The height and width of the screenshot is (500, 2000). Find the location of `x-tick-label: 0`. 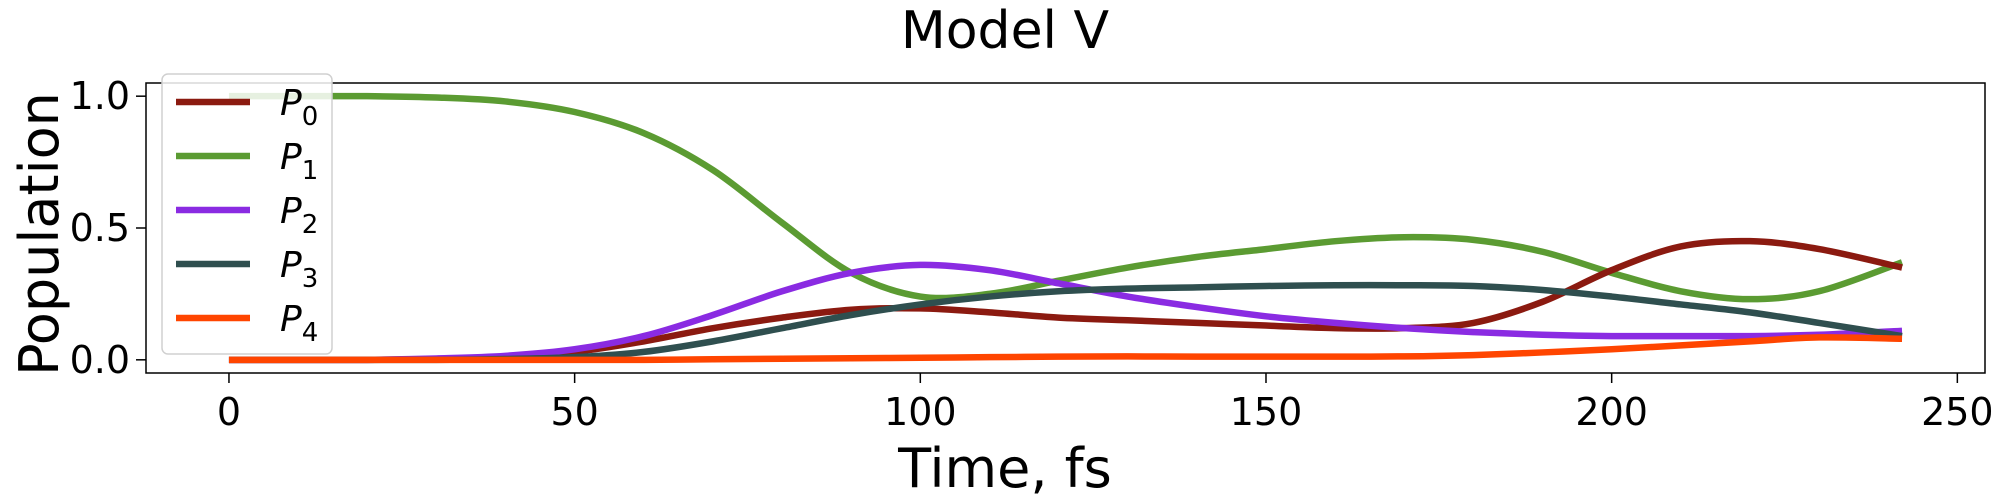

x-tick-label: 0 is located at coordinates (229, 412).